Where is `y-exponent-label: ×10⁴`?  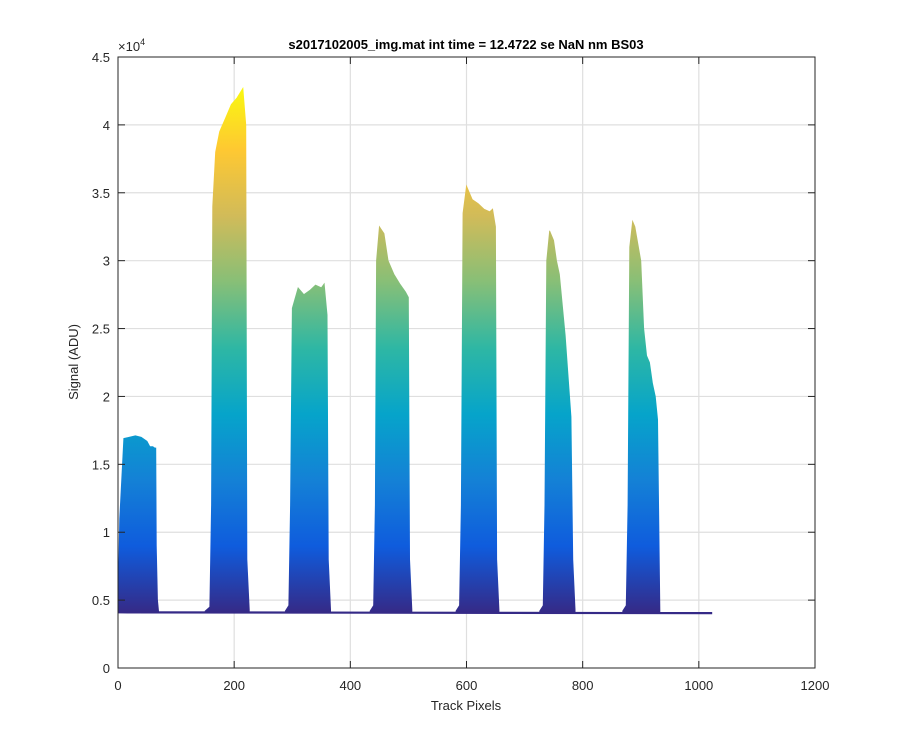 y-exponent-label: ×10⁴ is located at coordinates (131, 45).